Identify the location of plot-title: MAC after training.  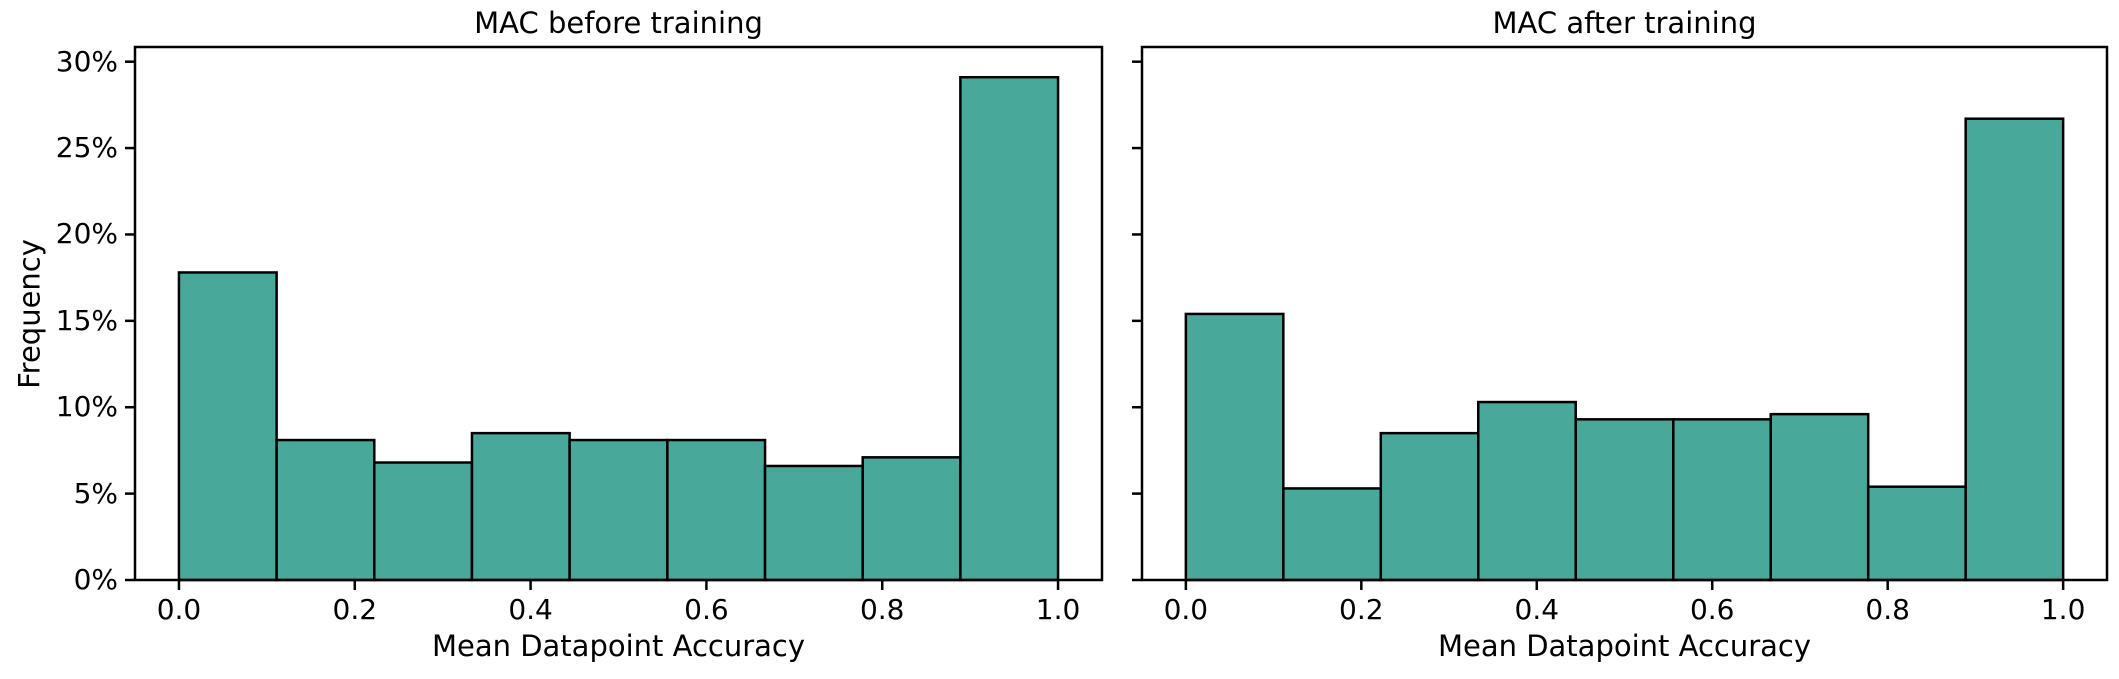
(1624, 23).